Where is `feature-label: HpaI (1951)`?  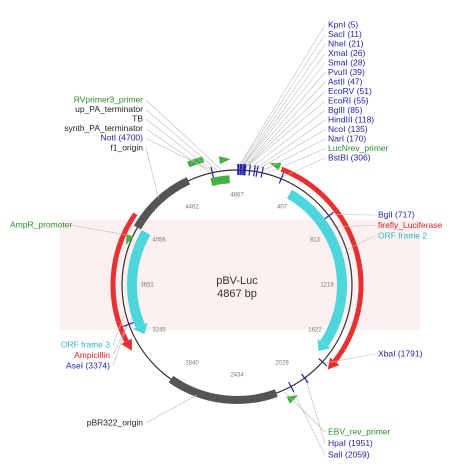
feature-label: HpaI (1951) is located at coordinates (350, 443).